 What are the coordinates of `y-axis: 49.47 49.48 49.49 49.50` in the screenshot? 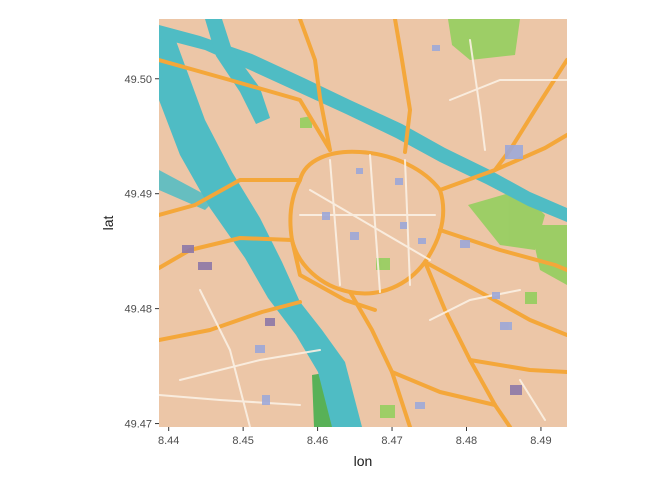 It's located at (141, 252).